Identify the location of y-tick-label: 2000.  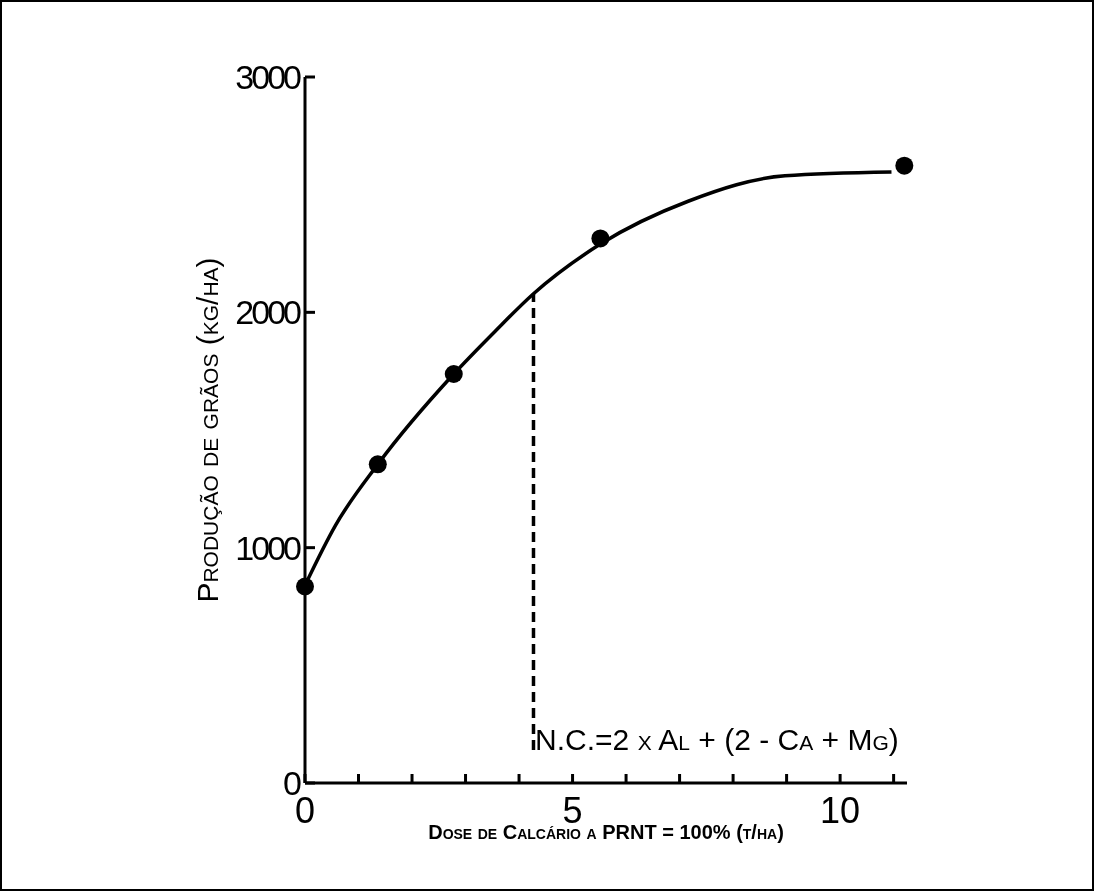
(268, 312).